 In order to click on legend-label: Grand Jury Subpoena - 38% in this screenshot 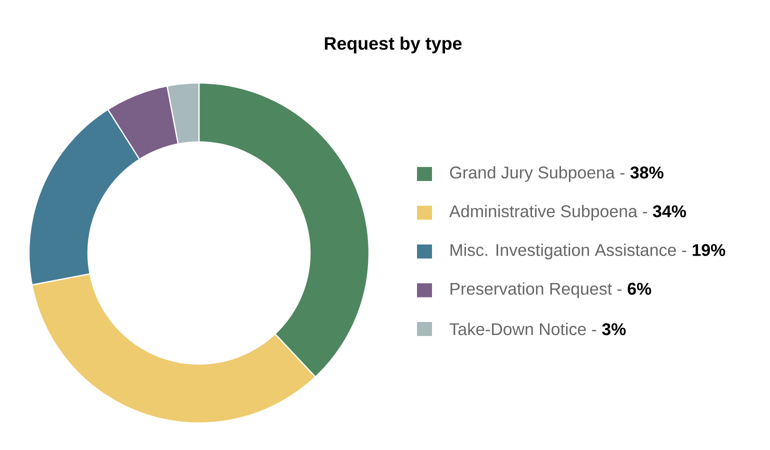, I will do `click(557, 174)`.